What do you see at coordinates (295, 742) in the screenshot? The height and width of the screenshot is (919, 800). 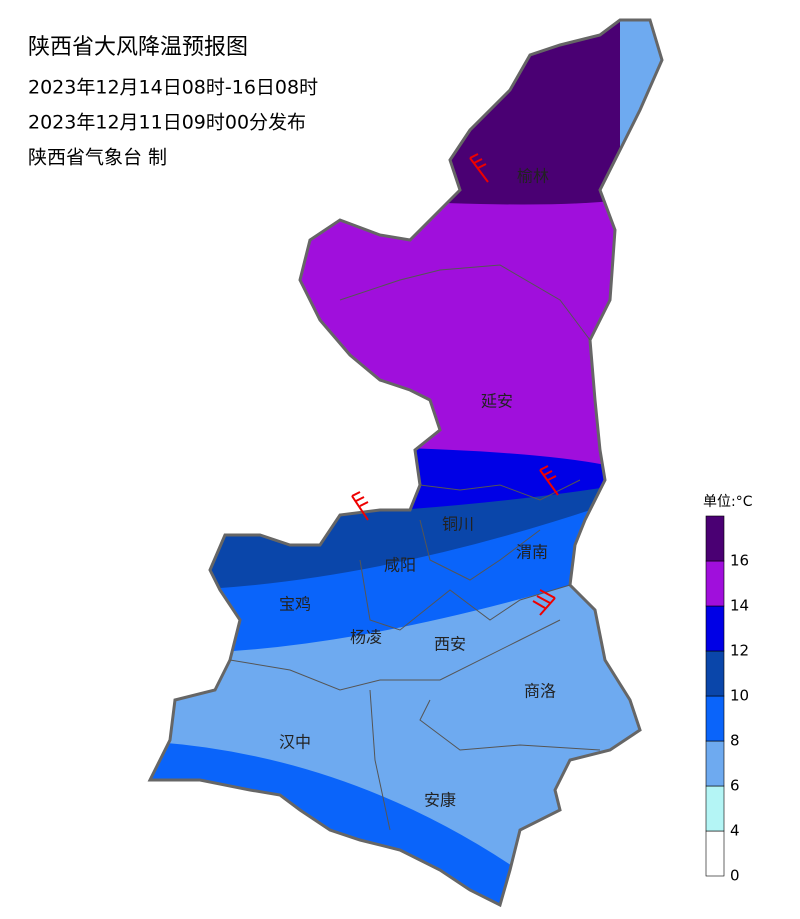 I see `city-label: 汉中` at bounding box center [295, 742].